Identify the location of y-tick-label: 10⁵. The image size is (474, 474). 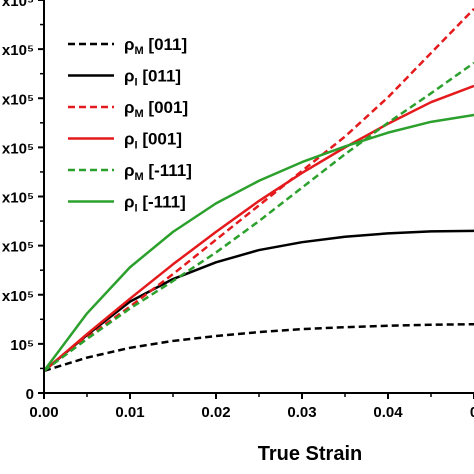
(22, 345).